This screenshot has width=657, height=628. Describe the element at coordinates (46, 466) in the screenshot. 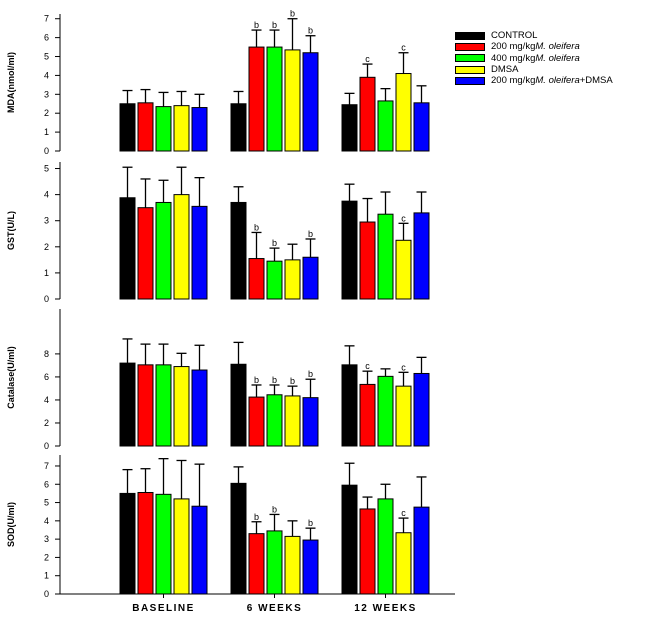

I see `y-tick-label: 7` at that location.